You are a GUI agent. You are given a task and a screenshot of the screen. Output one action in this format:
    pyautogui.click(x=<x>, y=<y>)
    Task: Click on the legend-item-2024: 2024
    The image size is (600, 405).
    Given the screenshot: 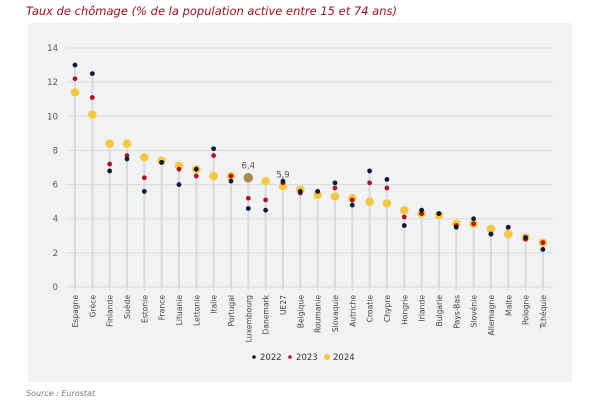 What is the action you would take?
    pyautogui.click(x=339, y=358)
    